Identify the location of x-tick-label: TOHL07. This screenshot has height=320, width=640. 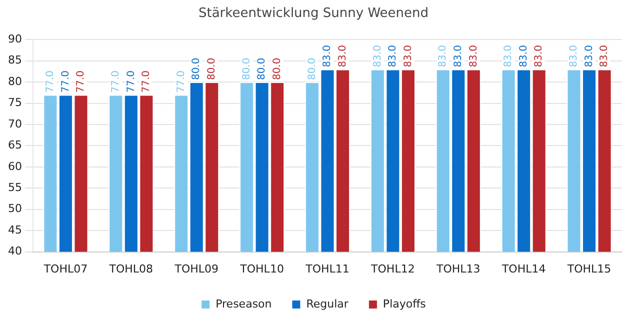
(65, 269).